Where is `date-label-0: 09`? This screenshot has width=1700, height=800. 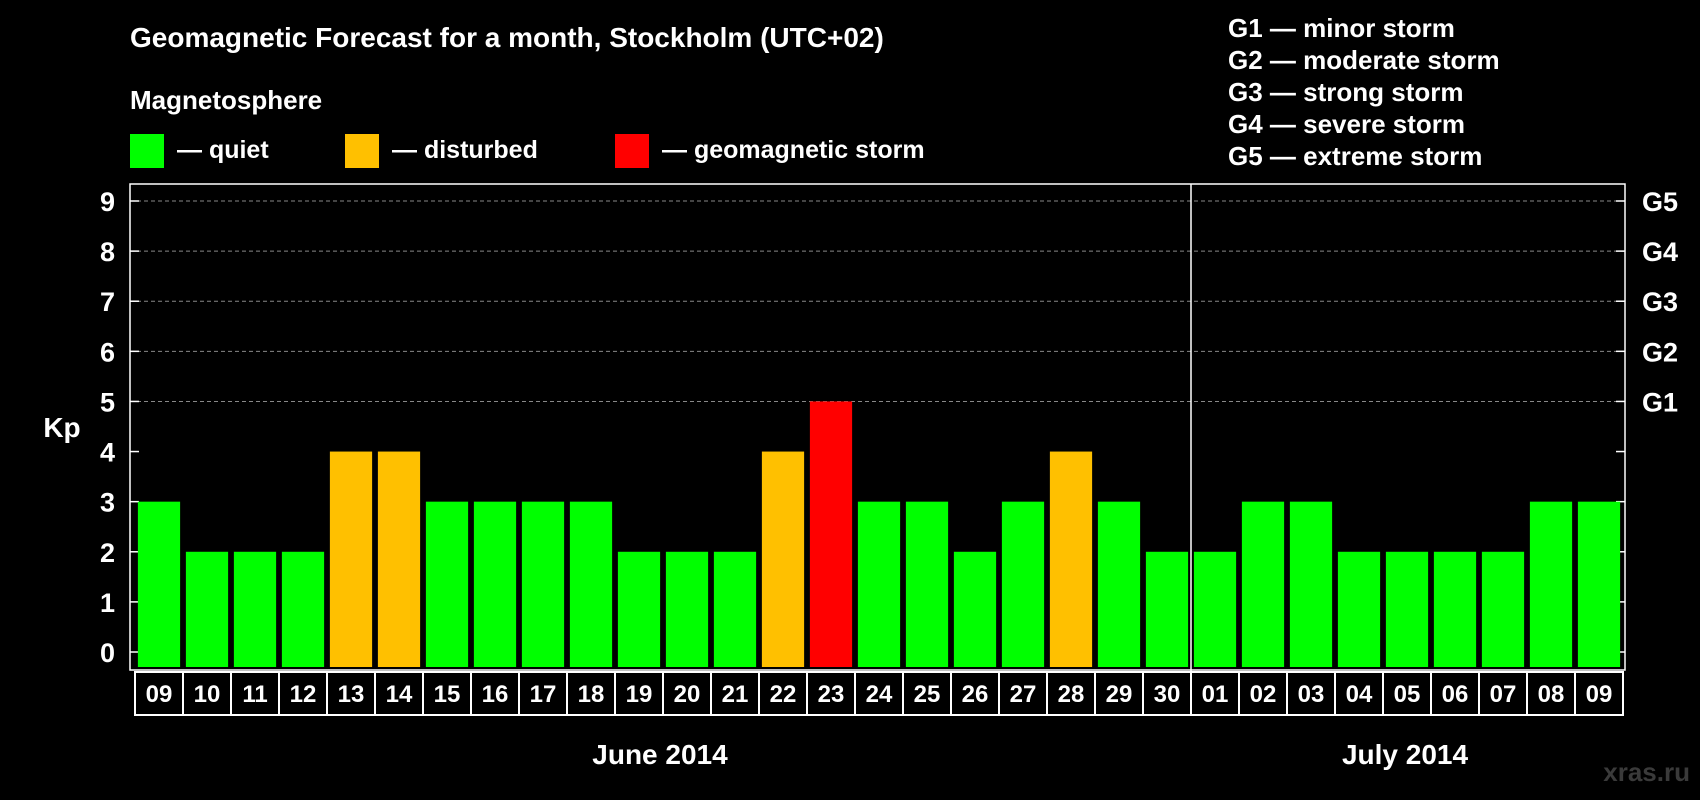
date-label-0: 09 is located at coordinates (159, 694).